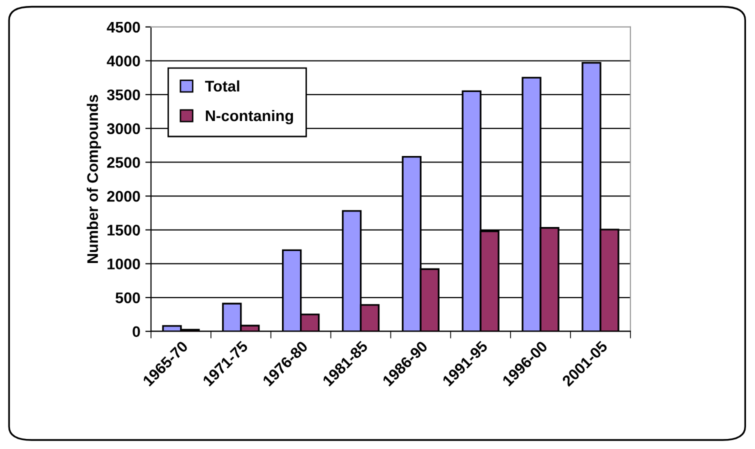 This screenshot has width=755, height=449. Describe the element at coordinates (123, 94) in the screenshot. I see `y-tick-label: 3500` at that location.